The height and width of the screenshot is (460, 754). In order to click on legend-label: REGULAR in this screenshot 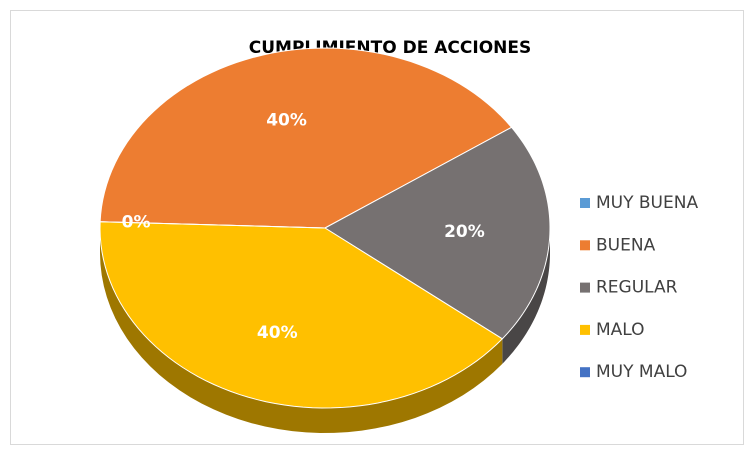, I will do `click(637, 288)`.